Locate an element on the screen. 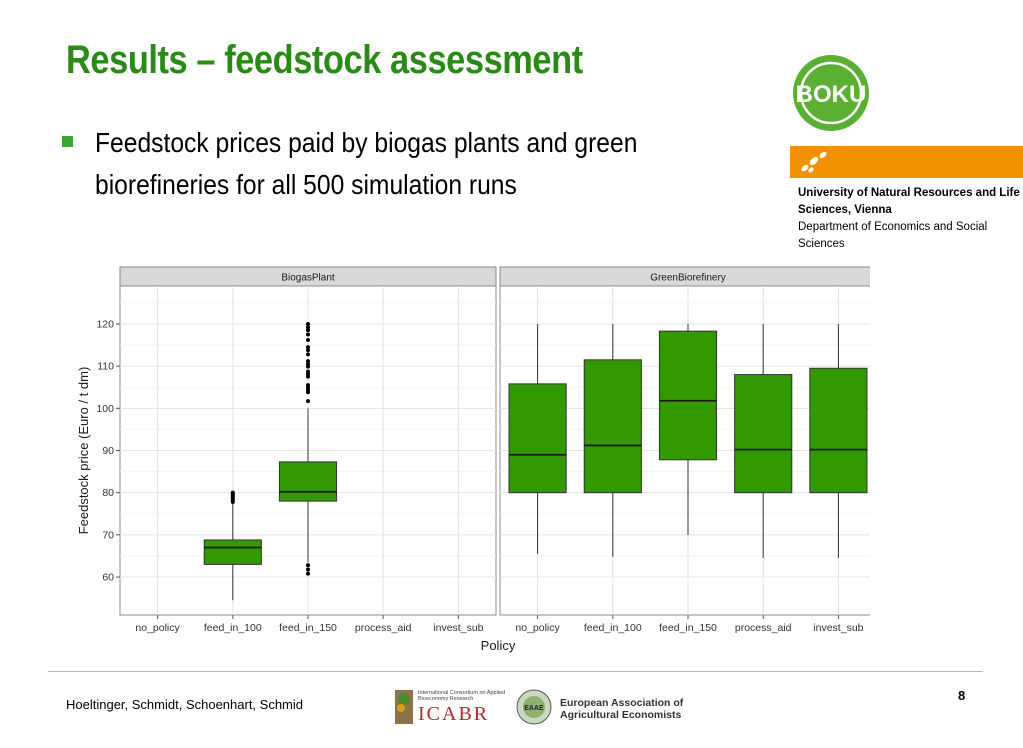  footer-divider is located at coordinates (515, 671).